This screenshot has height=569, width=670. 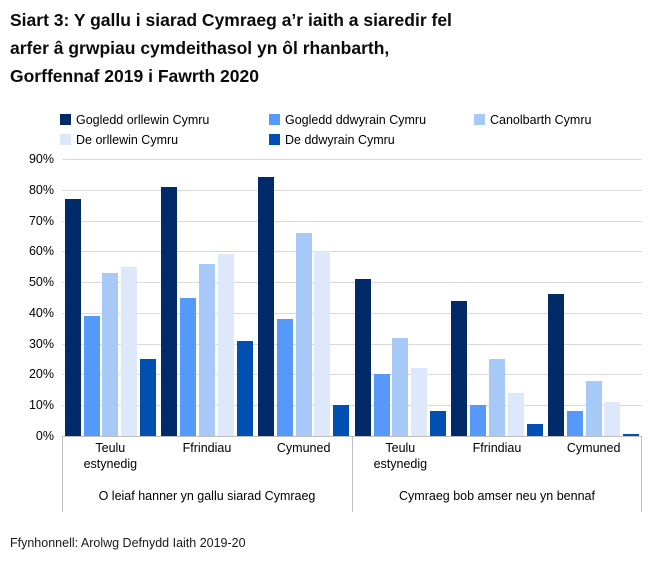 What do you see at coordinates (497, 496) in the screenshot?
I see `section-label: Cymraeg bob amser neu yn bennaf` at bounding box center [497, 496].